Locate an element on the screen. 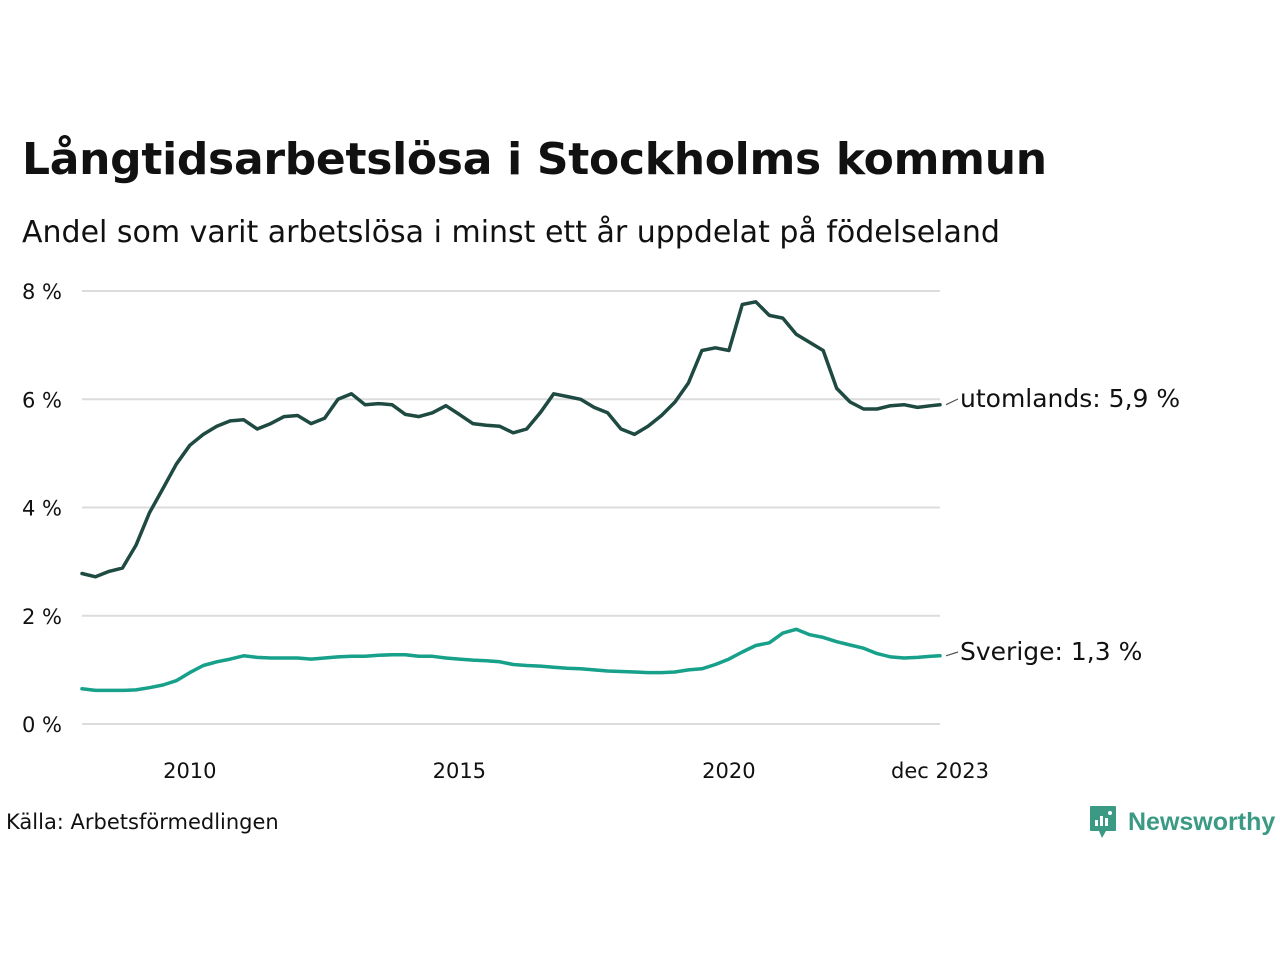 The width and height of the screenshot is (1280, 960). newsworthy-logo: Newsworthy is located at coordinates (1181, 822).